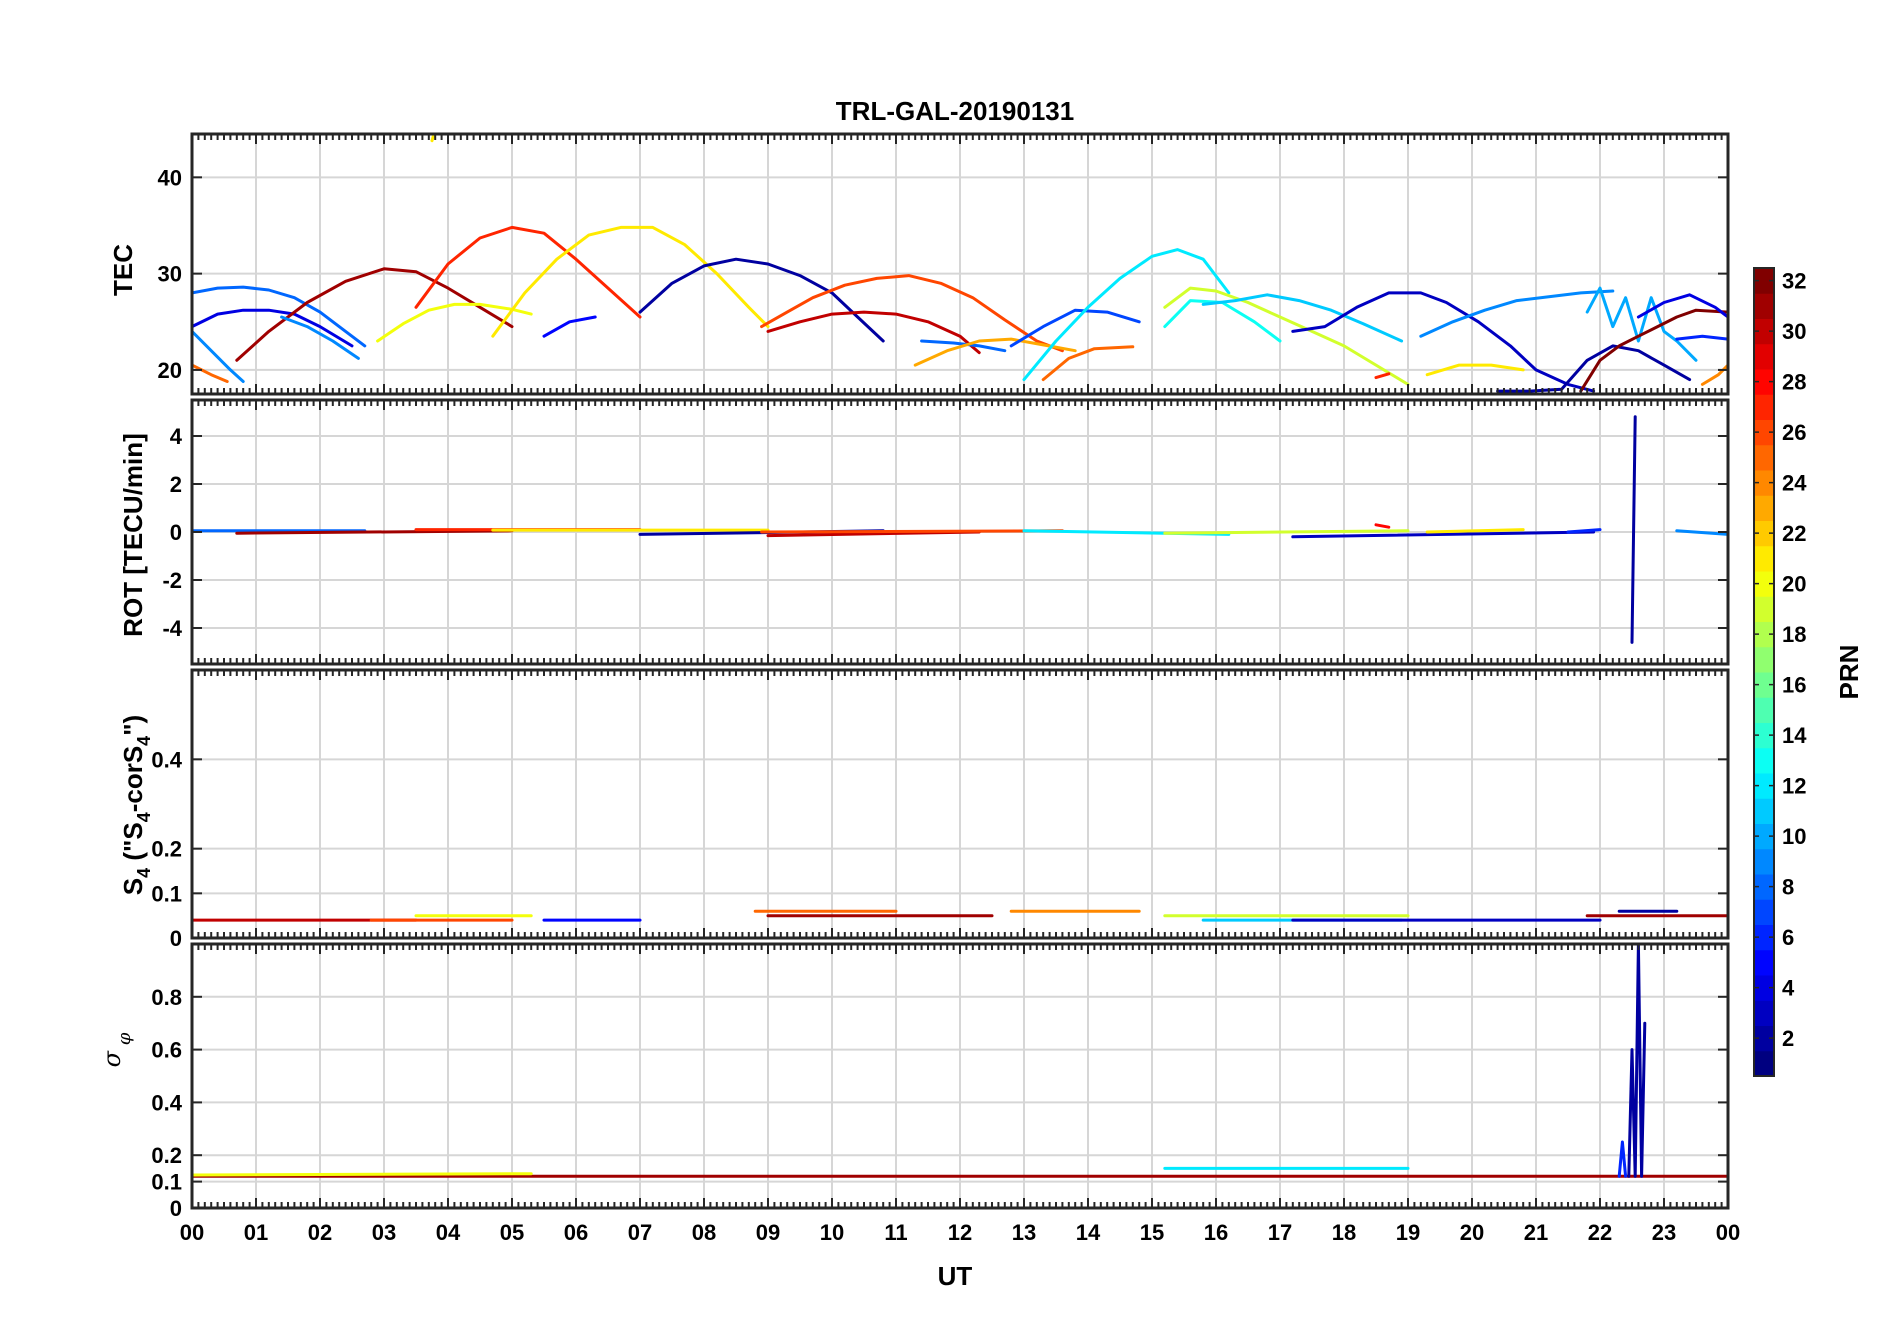  Describe the element at coordinates (166, 1182) in the screenshot. I see `sigma_phi-y-tick-label: 0.1` at that location.